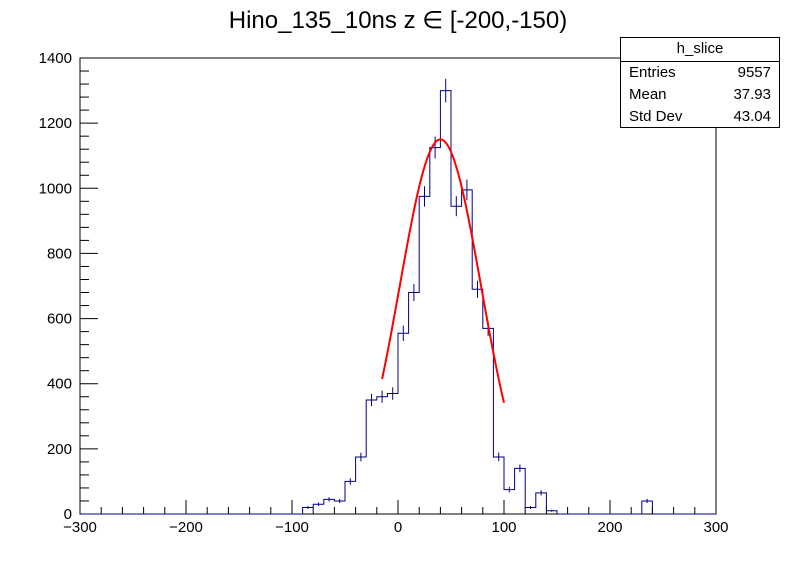 The height and width of the screenshot is (572, 796). What do you see at coordinates (648, 94) in the screenshot?
I see `stats-mean-label: Mean` at bounding box center [648, 94].